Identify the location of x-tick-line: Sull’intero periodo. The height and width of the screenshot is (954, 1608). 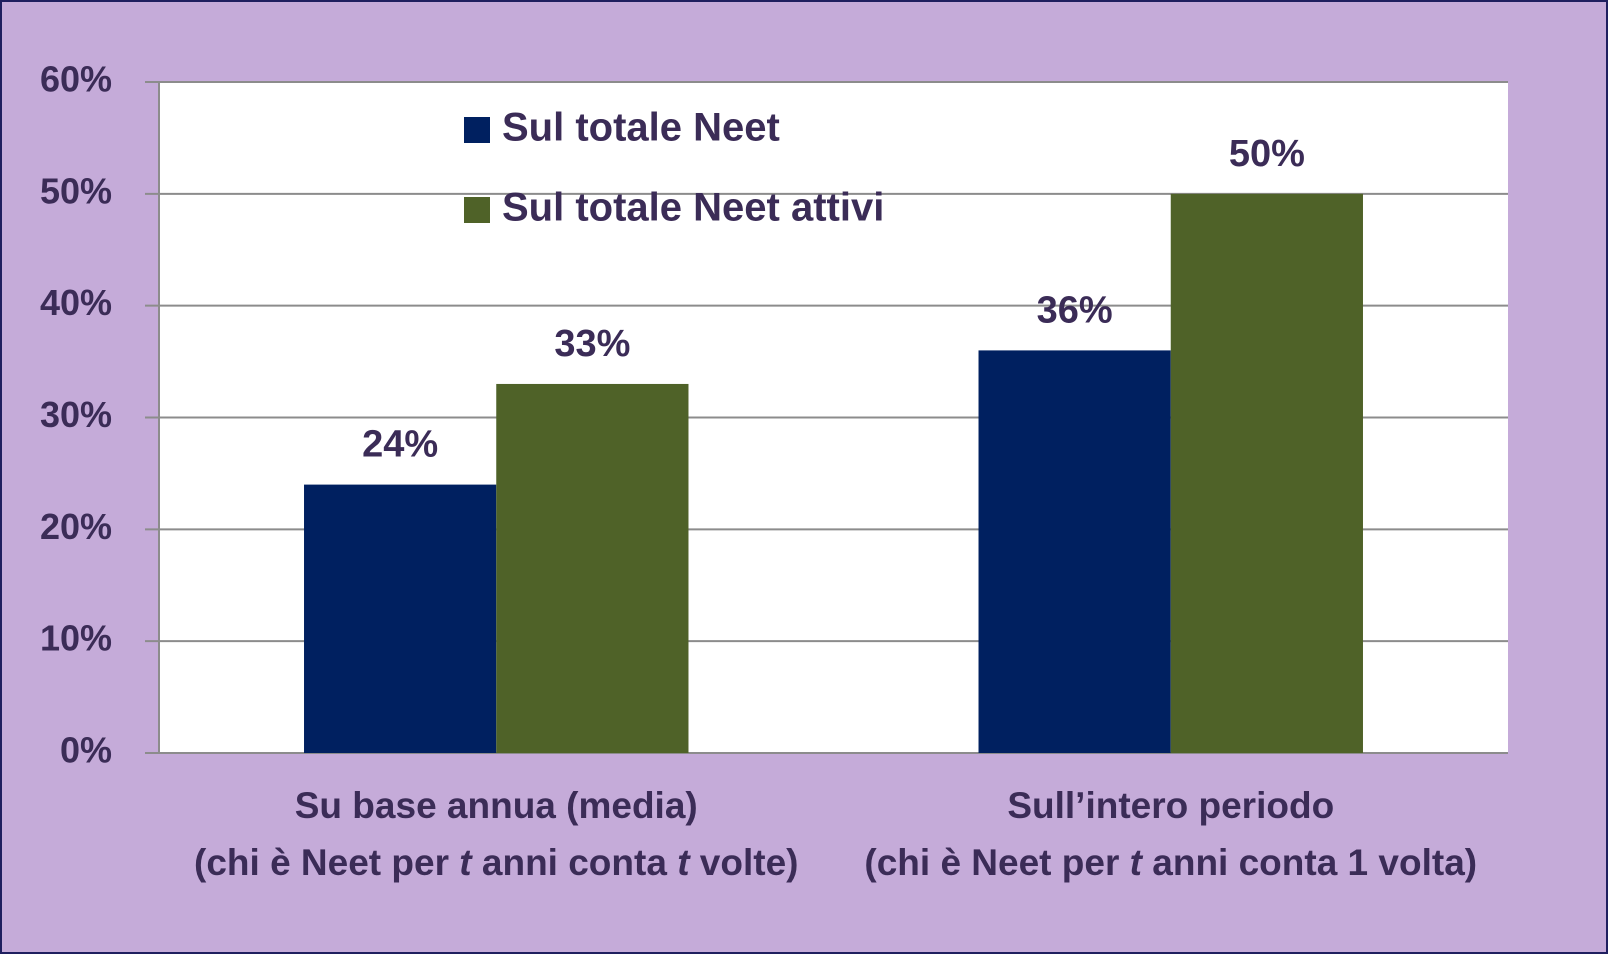
(1170, 805).